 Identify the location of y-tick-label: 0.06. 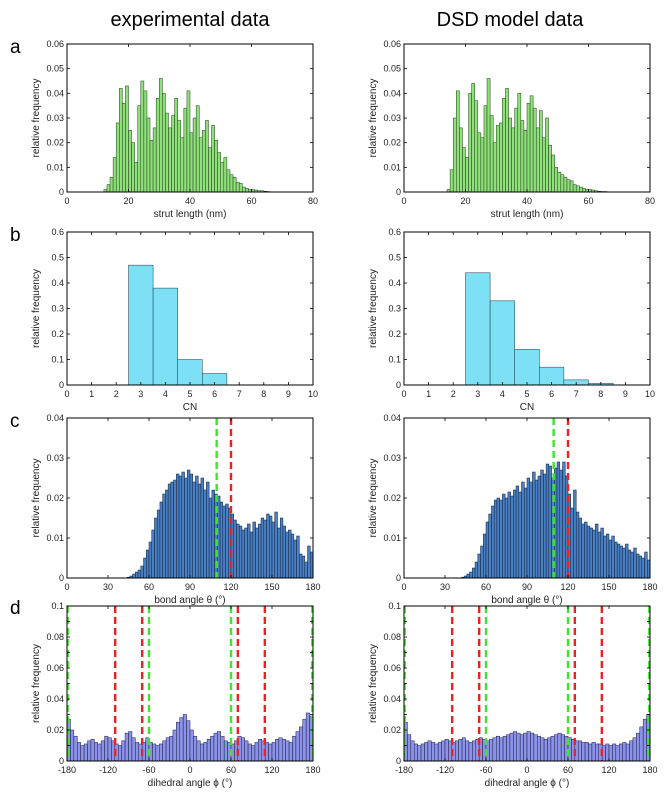
(392, 668).